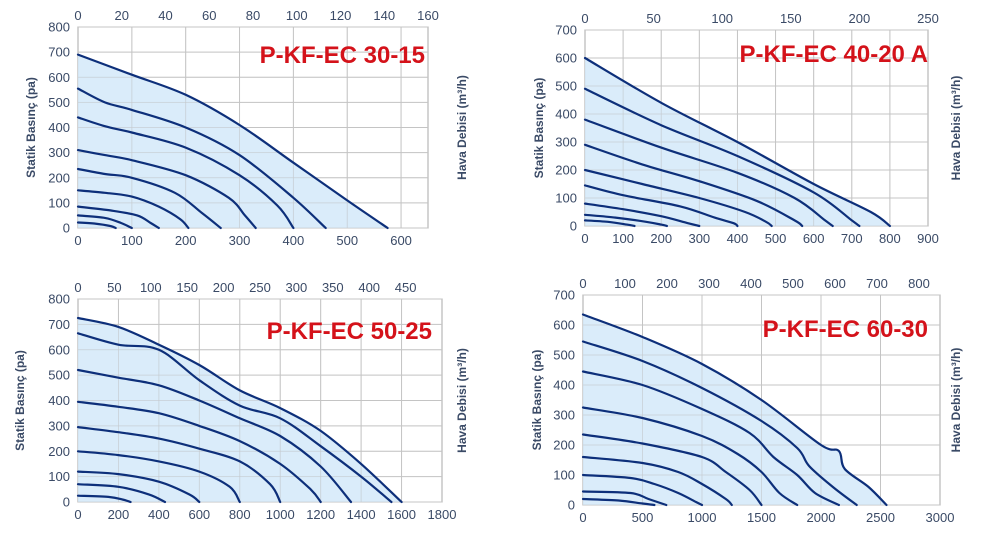 This screenshot has width=1000, height=551. What do you see at coordinates (342, 55) in the screenshot?
I see `model-title: P-KF-EC 30-15` at bounding box center [342, 55].